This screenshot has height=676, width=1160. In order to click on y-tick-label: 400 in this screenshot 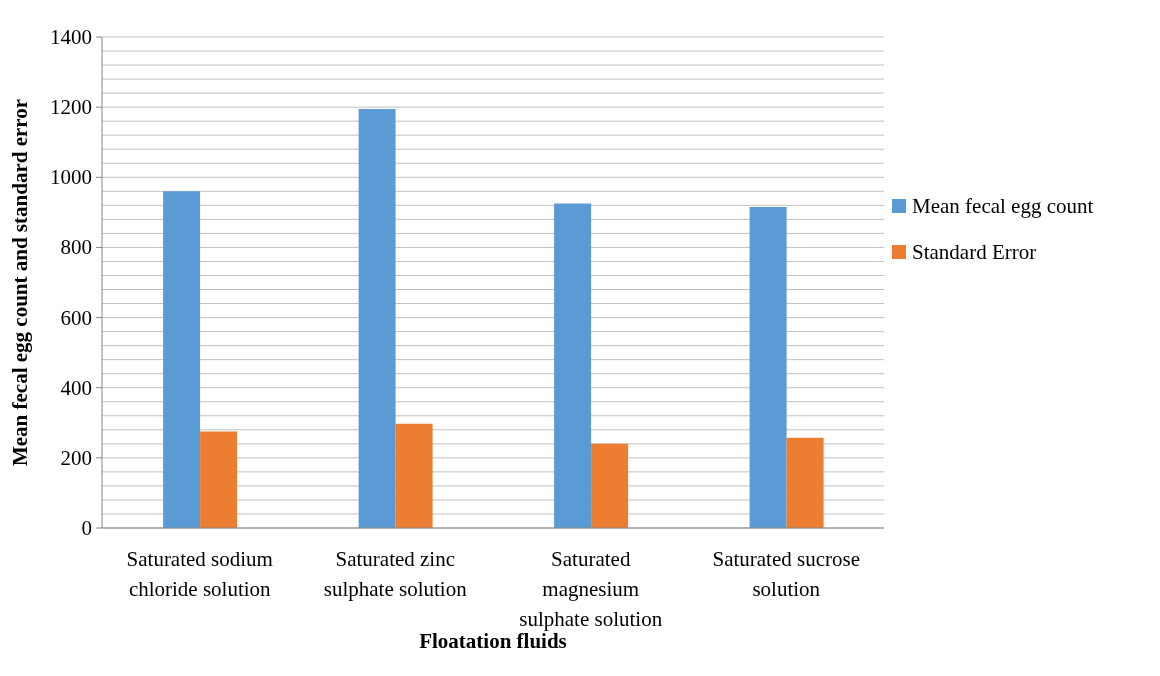, I will do `click(76, 387)`.